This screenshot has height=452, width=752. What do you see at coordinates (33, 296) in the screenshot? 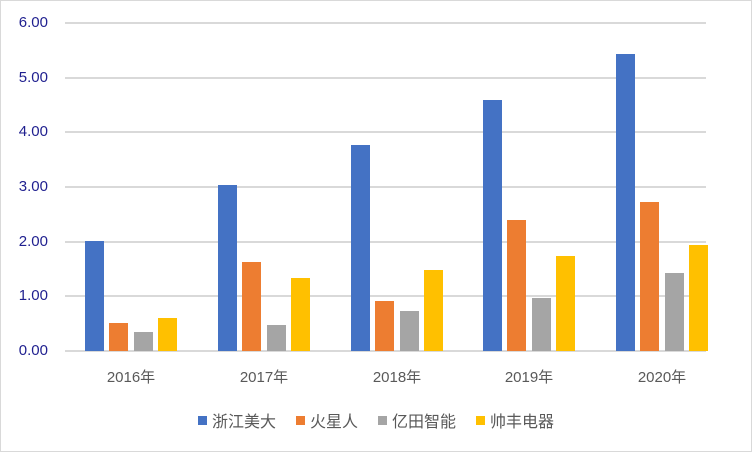
I see `y-tick-label: 1.00` at bounding box center [33, 296].